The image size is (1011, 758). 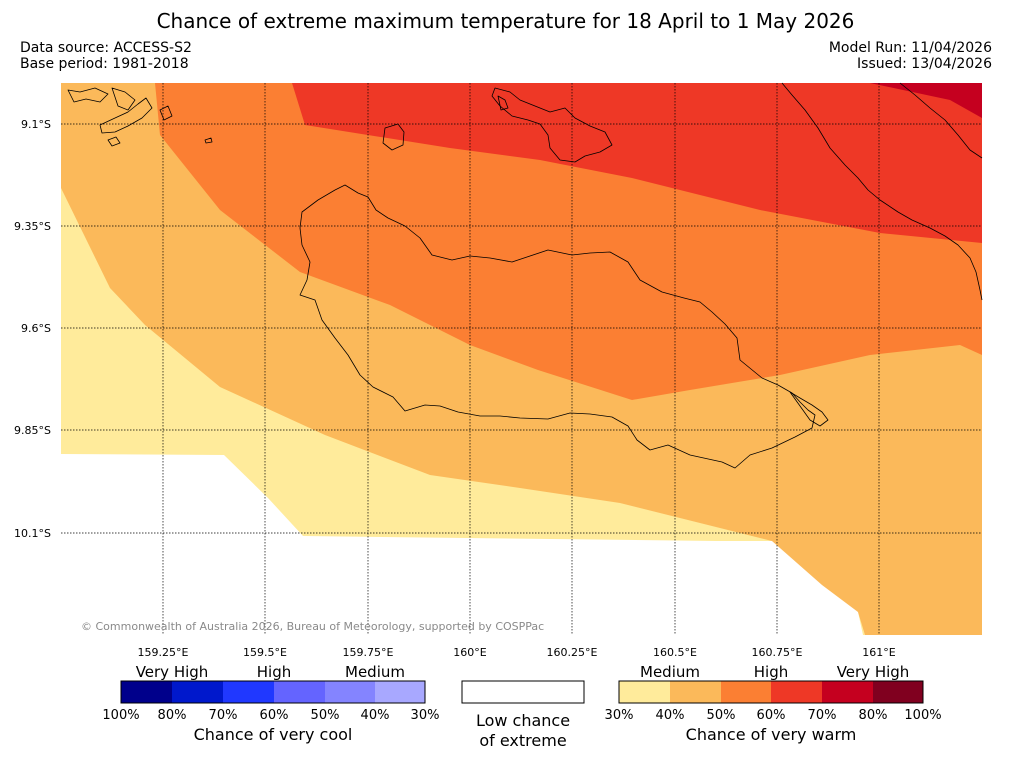 I want to click on lon-label: 160°E, so click(x=469, y=652).